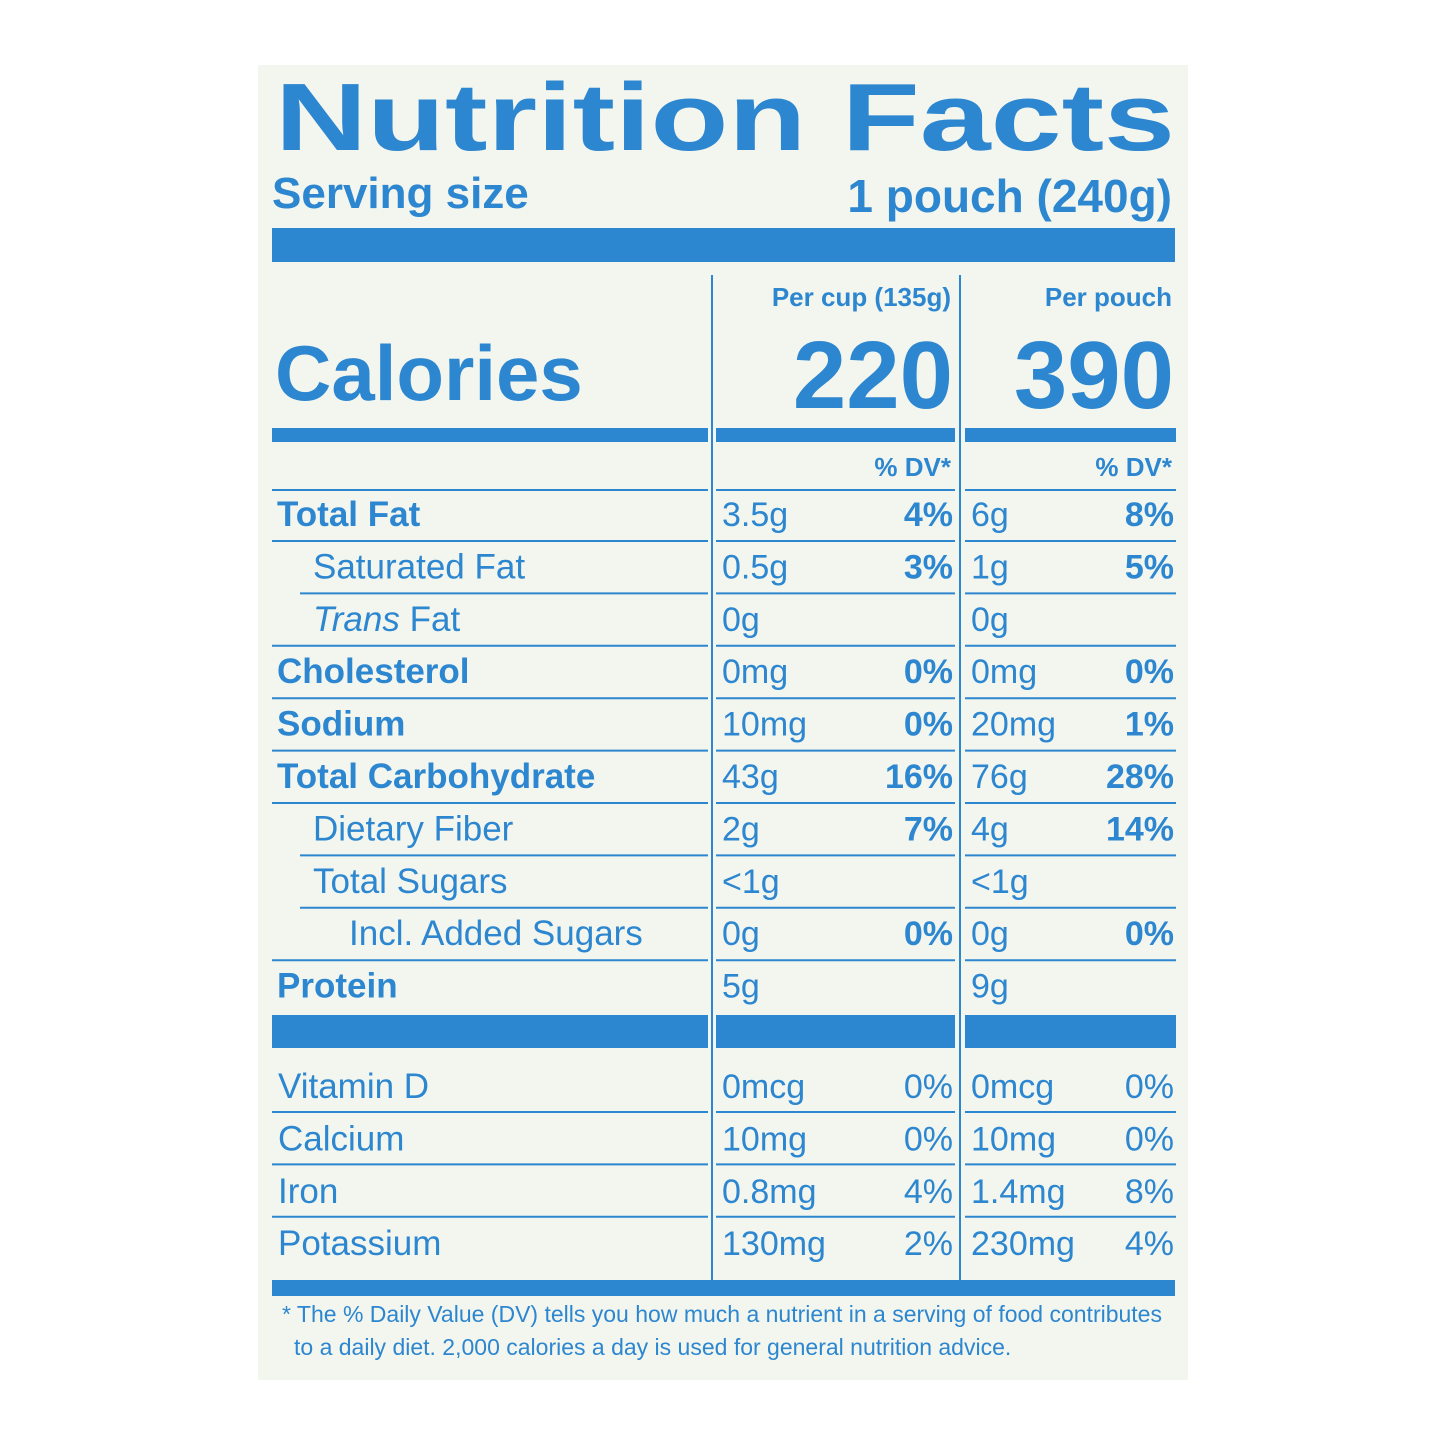 The width and height of the screenshot is (1445, 1445). What do you see at coordinates (928, 1244) in the screenshot?
I see `daily-value: 2%` at bounding box center [928, 1244].